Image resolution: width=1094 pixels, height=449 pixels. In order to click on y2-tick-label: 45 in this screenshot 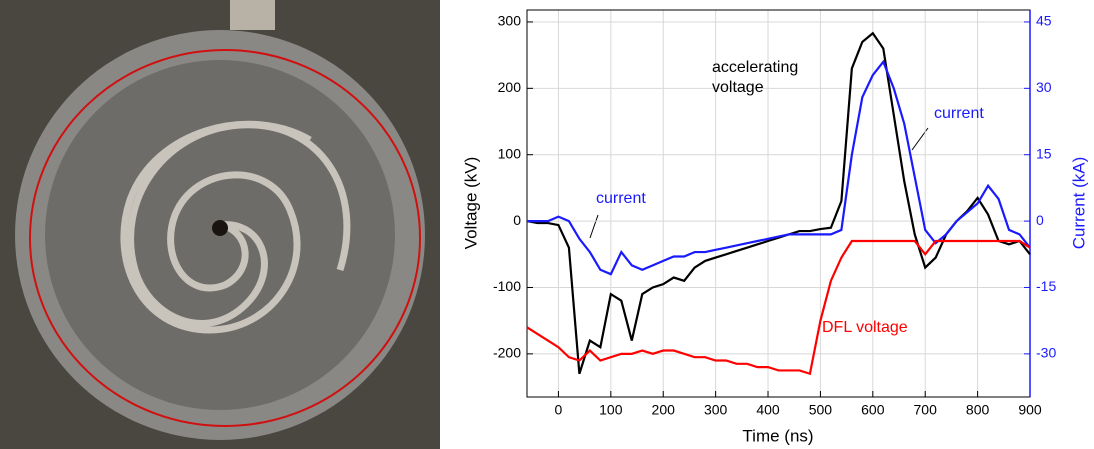, I will do `click(1044, 21)`.